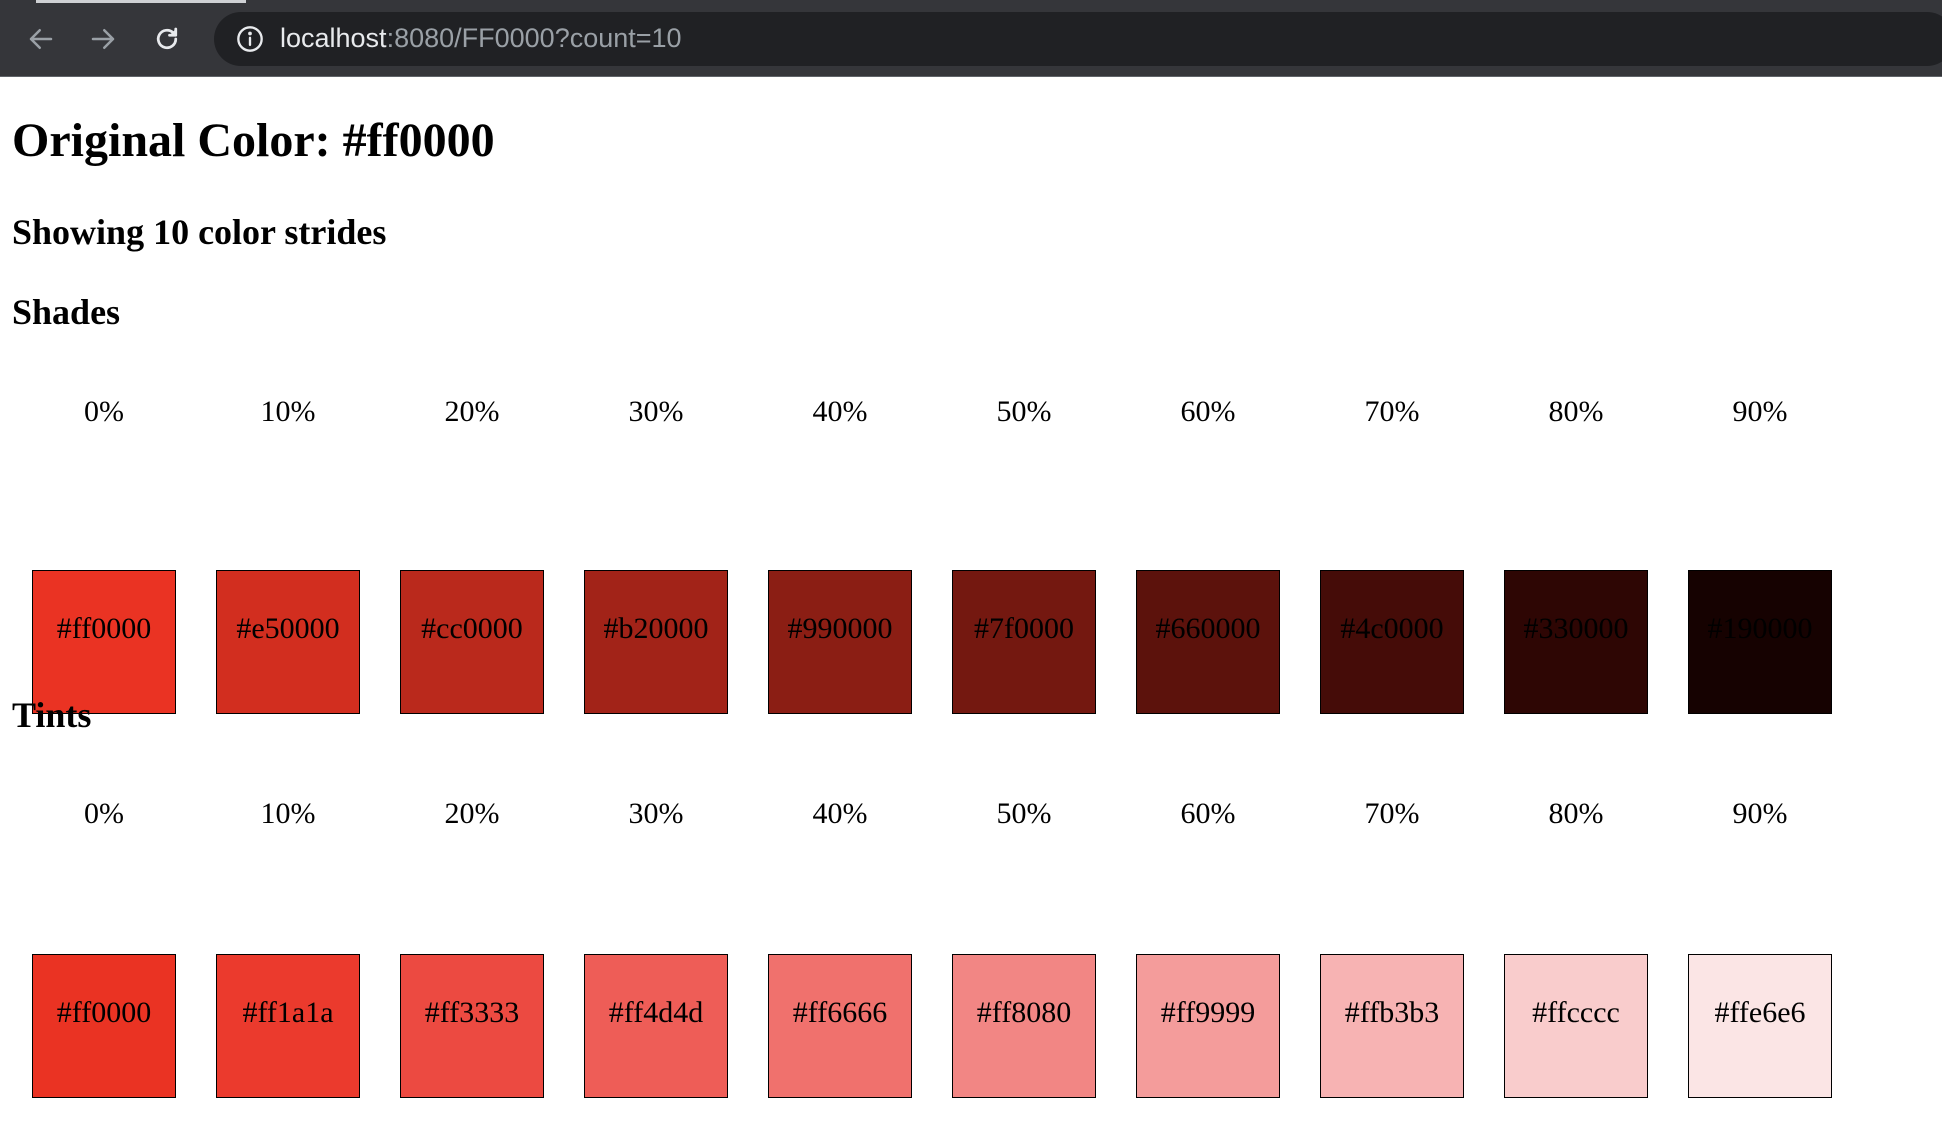 This screenshot has height=1126, width=1942. What do you see at coordinates (288, 813) in the screenshot?
I see `tint-percent-label: 10%` at bounding box center [288, 813].